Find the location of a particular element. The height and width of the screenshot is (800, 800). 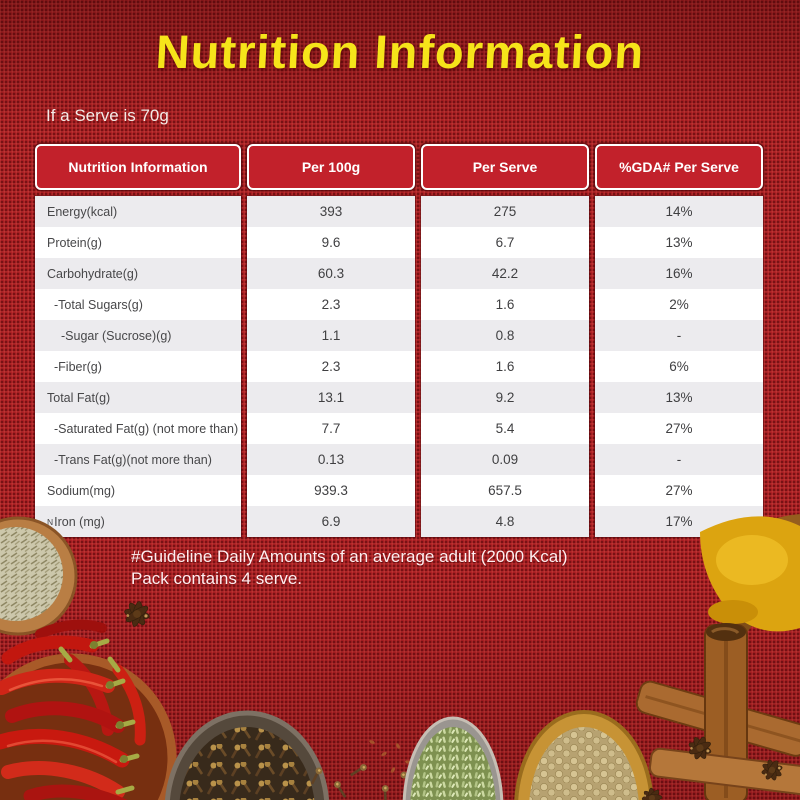

nutrient-label-cell: -Fiber(g) is located at coordinates (138, 366).